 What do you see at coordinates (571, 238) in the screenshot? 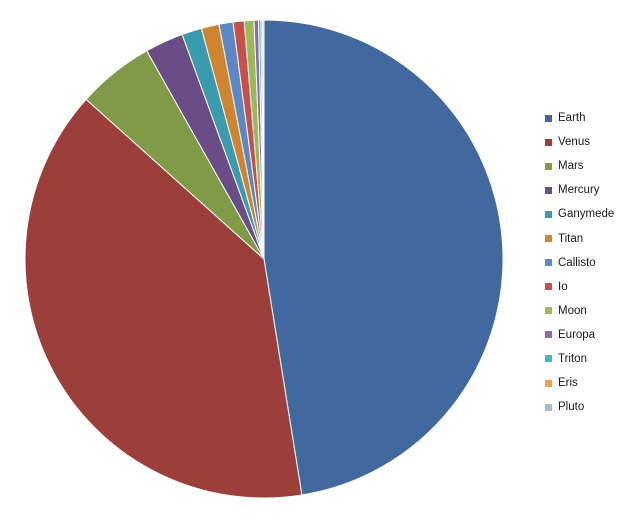
I see `legend-label: Titan` at bounding box center [571, 238].